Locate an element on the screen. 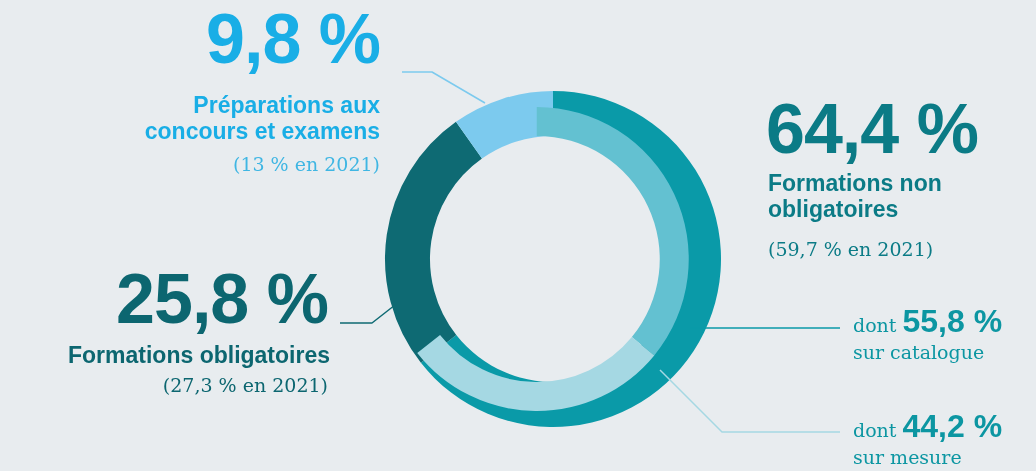 The height and width of the screenshot is (471, 1036). slice-label: sur catalogue is located at coordinates (919, 352).